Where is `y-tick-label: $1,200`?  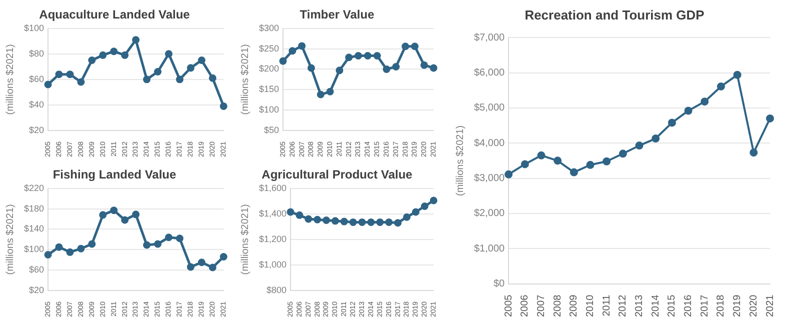
y-tick-label: $1,200 is located at coordinates (272, 239).